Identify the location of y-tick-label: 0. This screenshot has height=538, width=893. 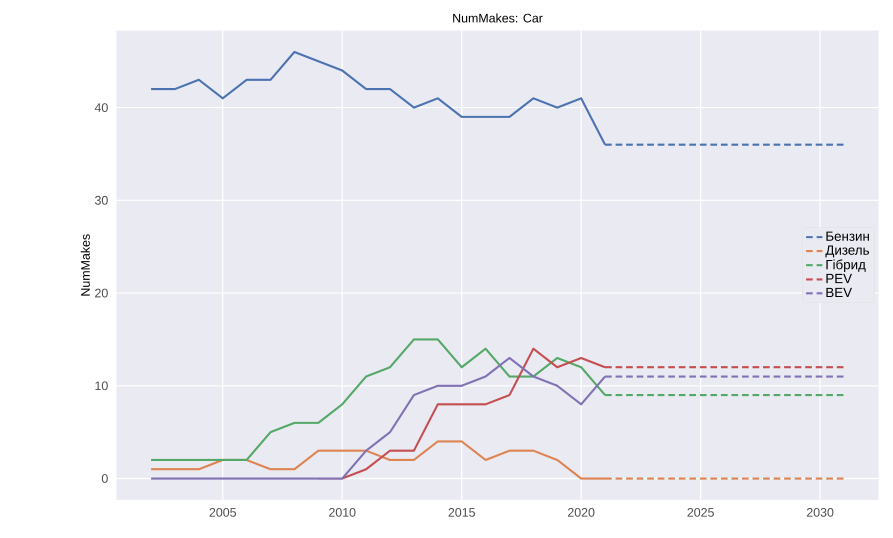
(105, 478).